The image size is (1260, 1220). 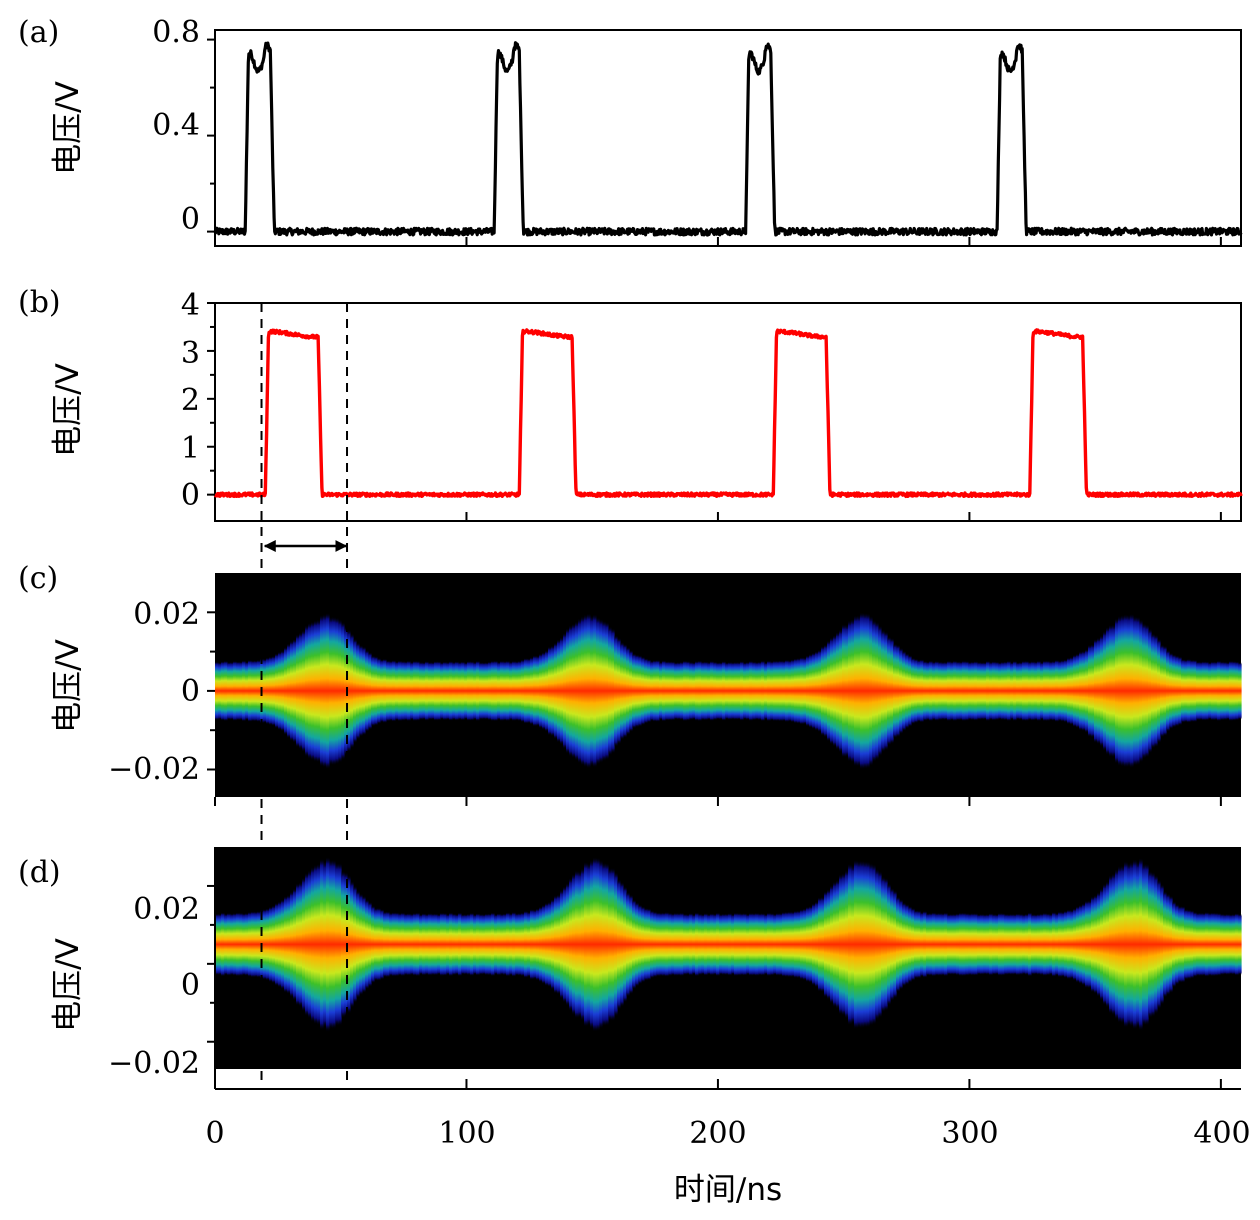 I want to click on panel-a-frame, so click(x=728, y=138).